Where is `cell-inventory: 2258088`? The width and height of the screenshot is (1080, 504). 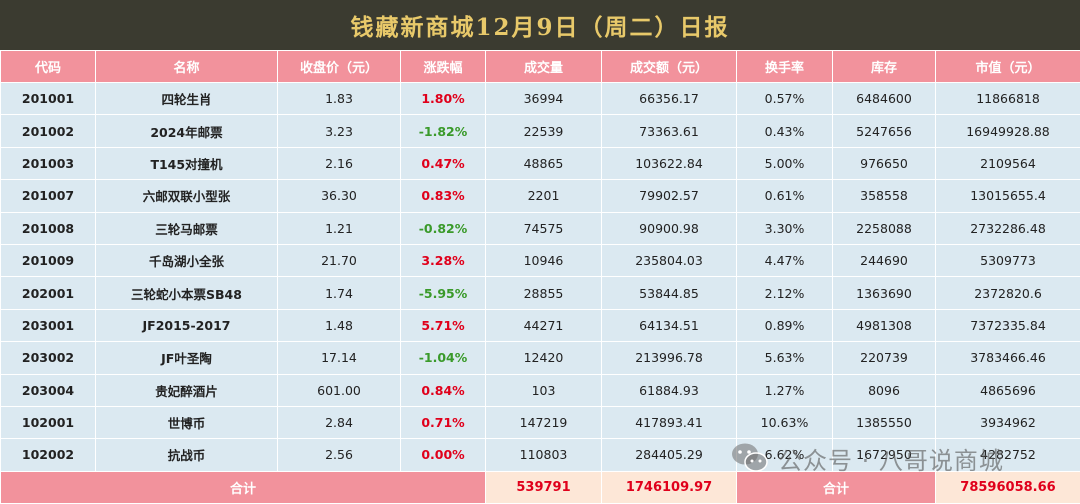 cell-inventory: 2258088 is located at coordinates (884, 228).